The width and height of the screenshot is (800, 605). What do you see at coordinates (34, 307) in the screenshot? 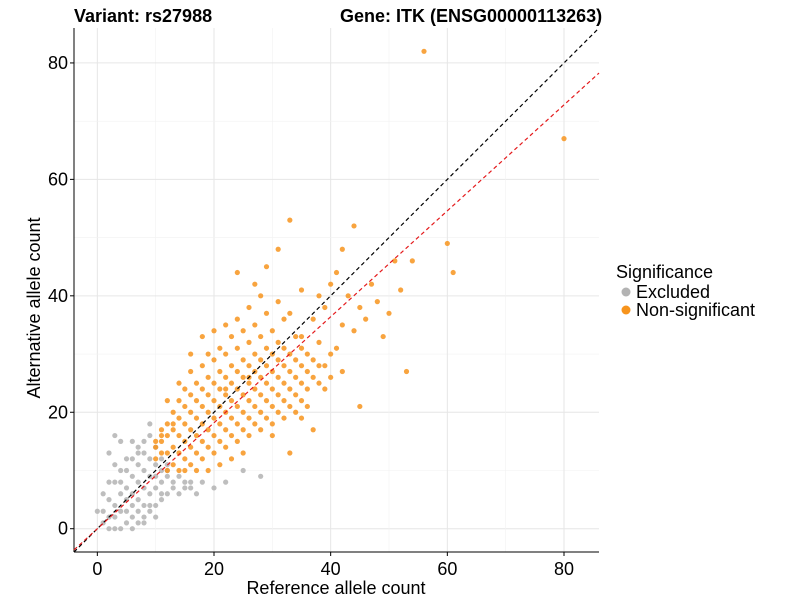
I see `y-axis-title: Alternative allele count` at bounding box center [34, 307].